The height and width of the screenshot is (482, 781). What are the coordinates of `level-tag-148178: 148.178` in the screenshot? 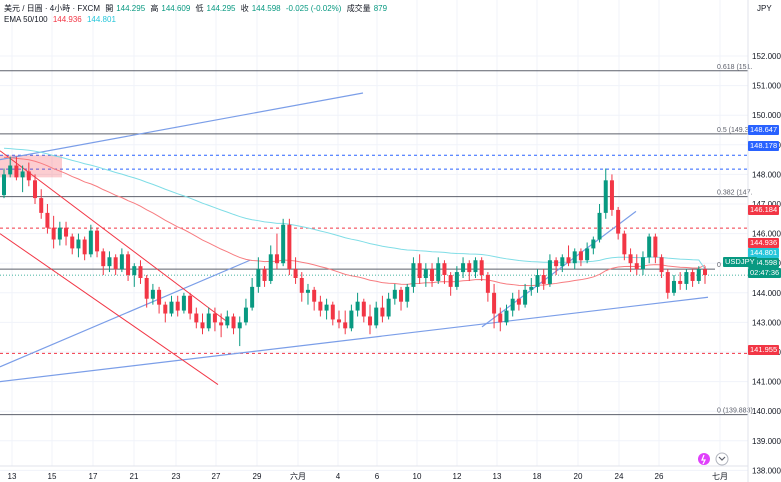 It's located at (764, 146).